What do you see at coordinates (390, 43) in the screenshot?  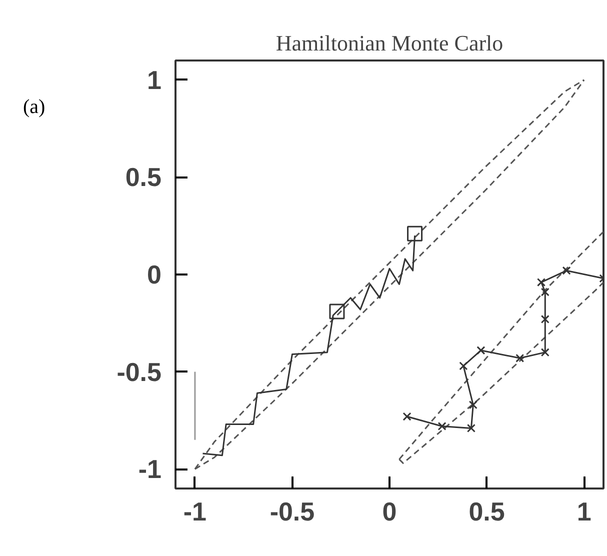 I see `chart-title: Hamiltonian Monte Carlo` at bounding box center [390, 43].